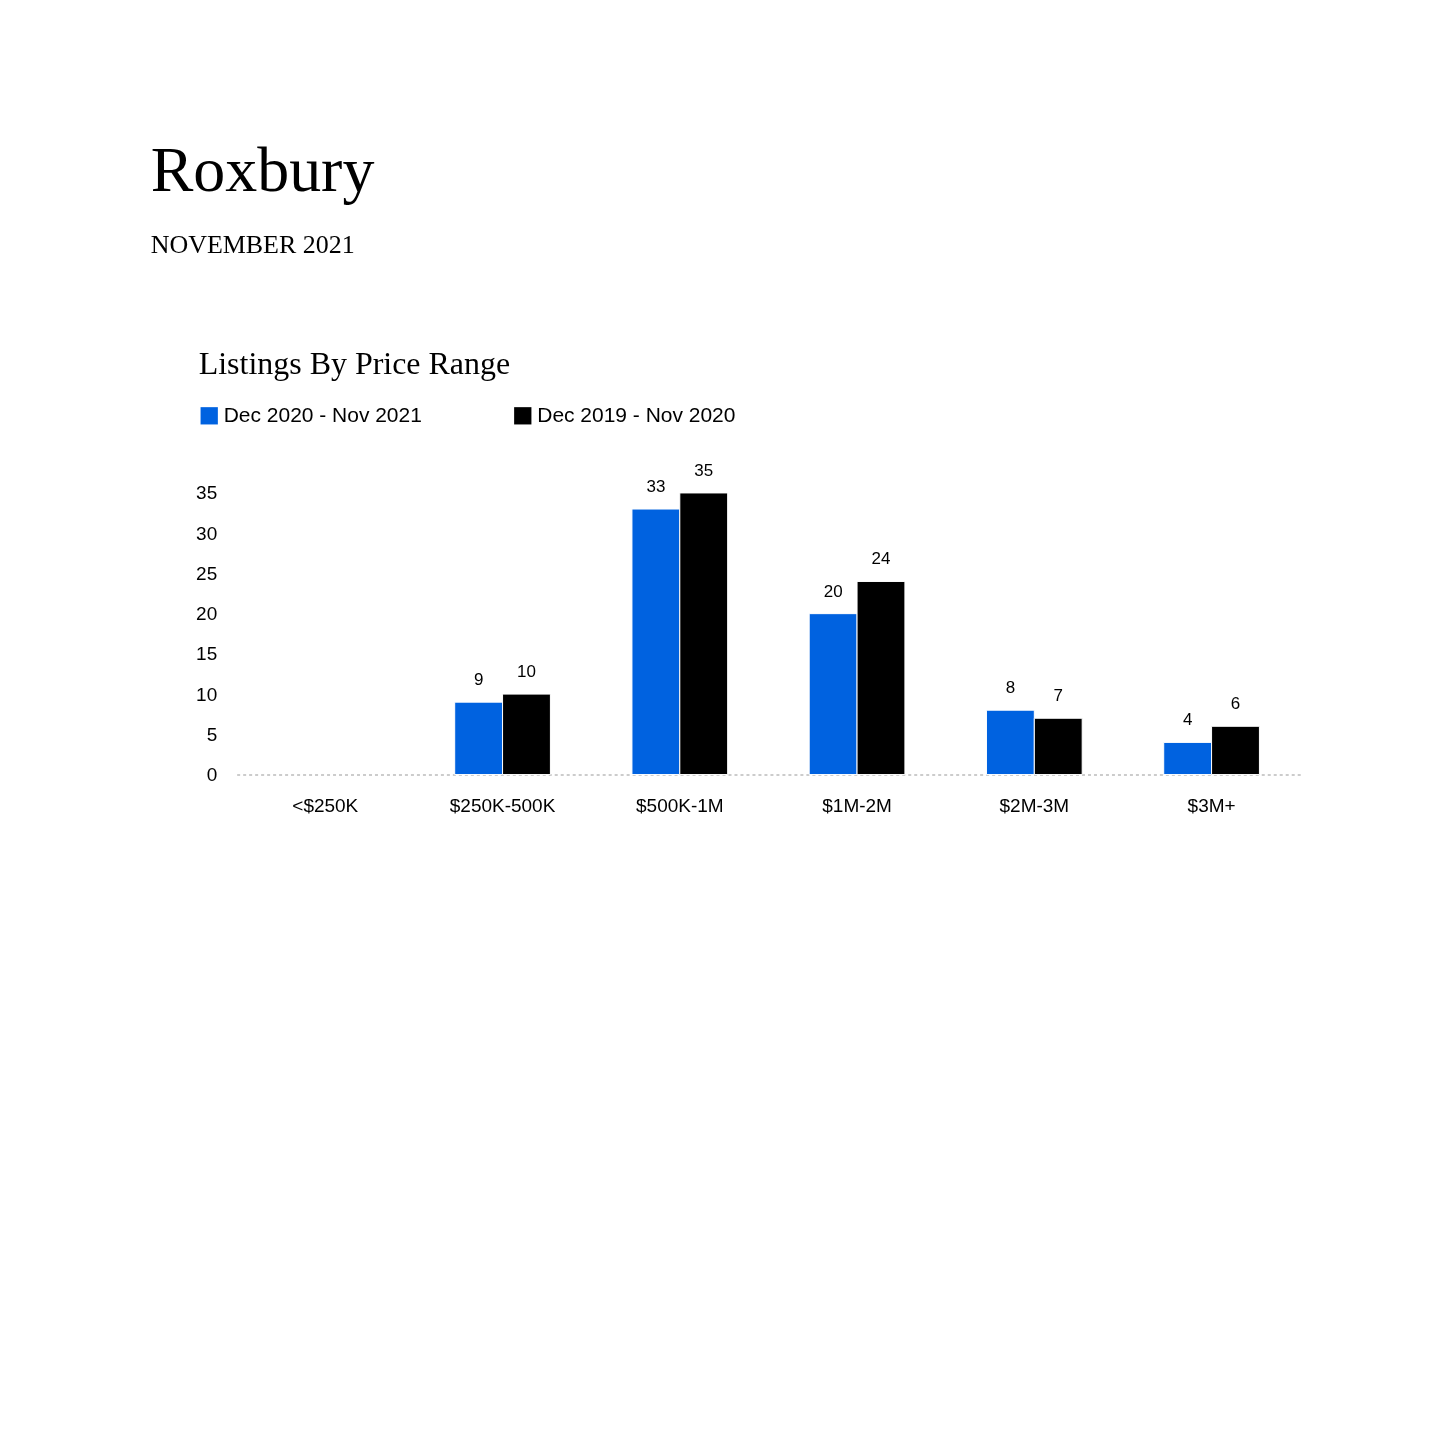 The width and height of the screenshot is (1440, 1440). I want to click on chart-title: Roxbury, so click(262, 170).